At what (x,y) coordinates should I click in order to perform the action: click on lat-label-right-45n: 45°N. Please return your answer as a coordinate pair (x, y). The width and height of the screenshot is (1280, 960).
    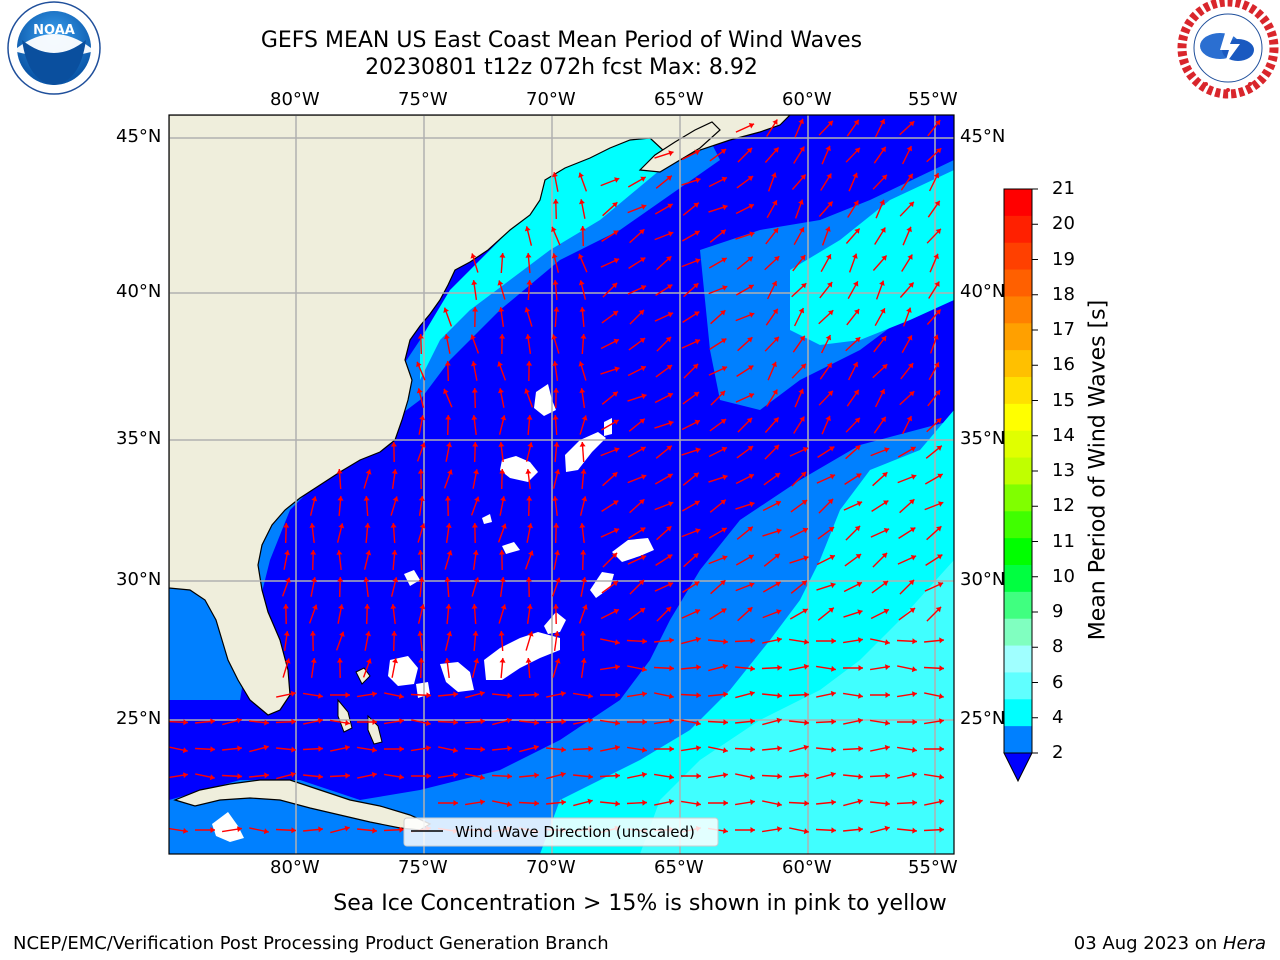
    Looking at the image, I should click on (983, 136).